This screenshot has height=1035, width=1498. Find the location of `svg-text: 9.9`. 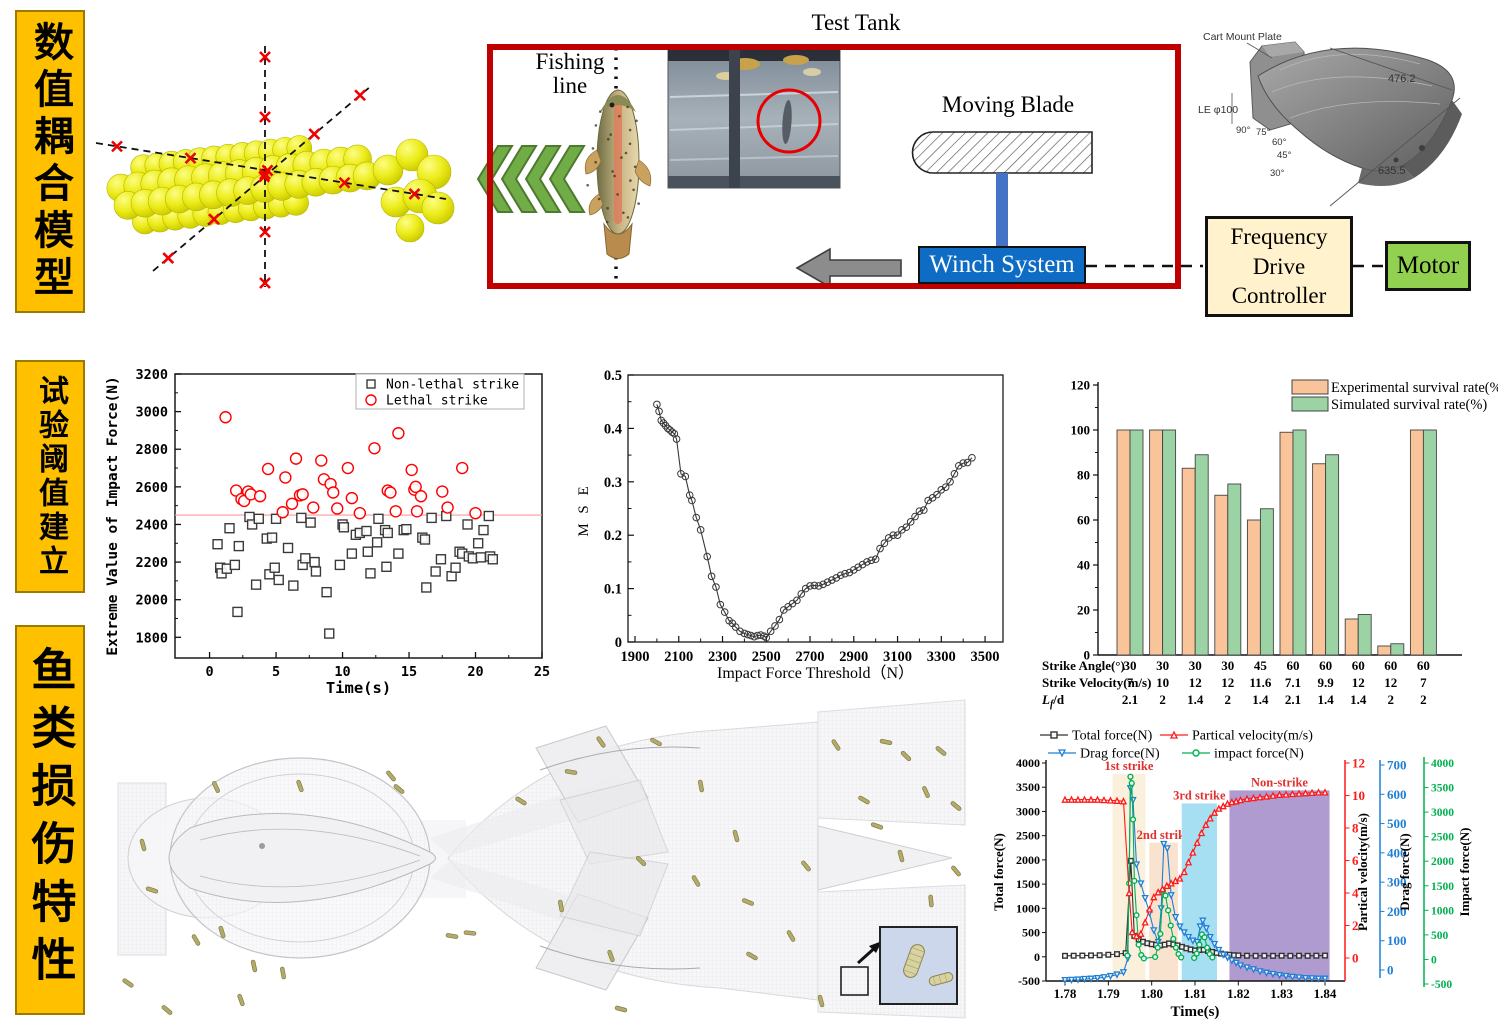

svg-text: 9.9 is located at coordinates (1325, 682).